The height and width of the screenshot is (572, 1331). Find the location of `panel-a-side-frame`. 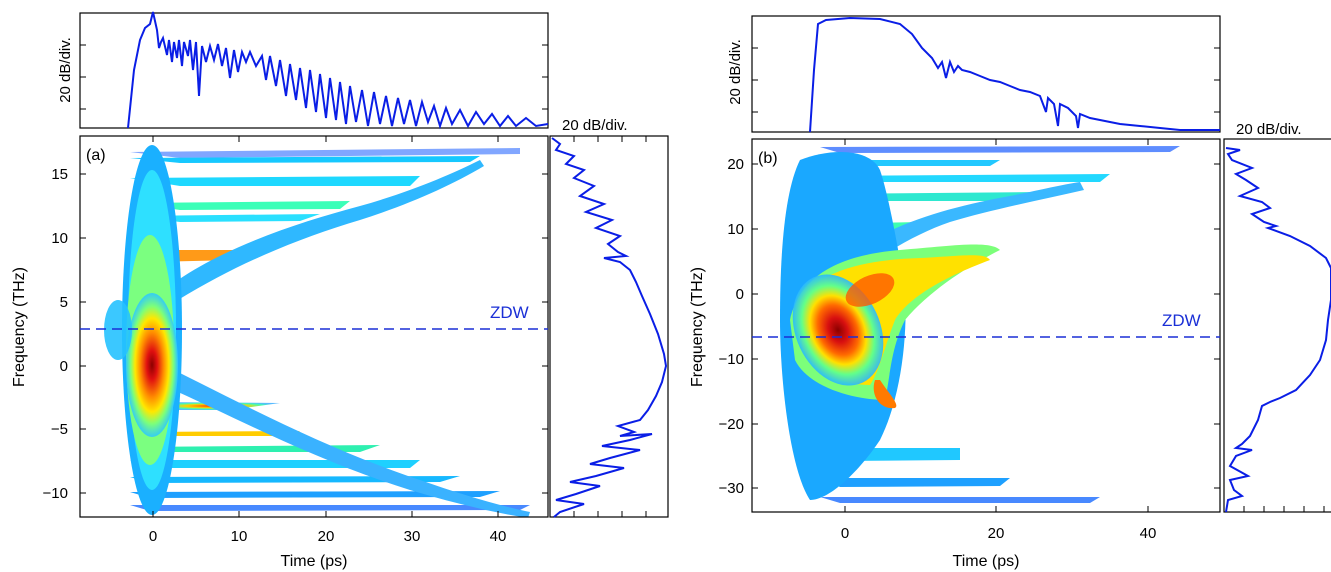

panel-a-side-frame is located at coordinates (609, 326).